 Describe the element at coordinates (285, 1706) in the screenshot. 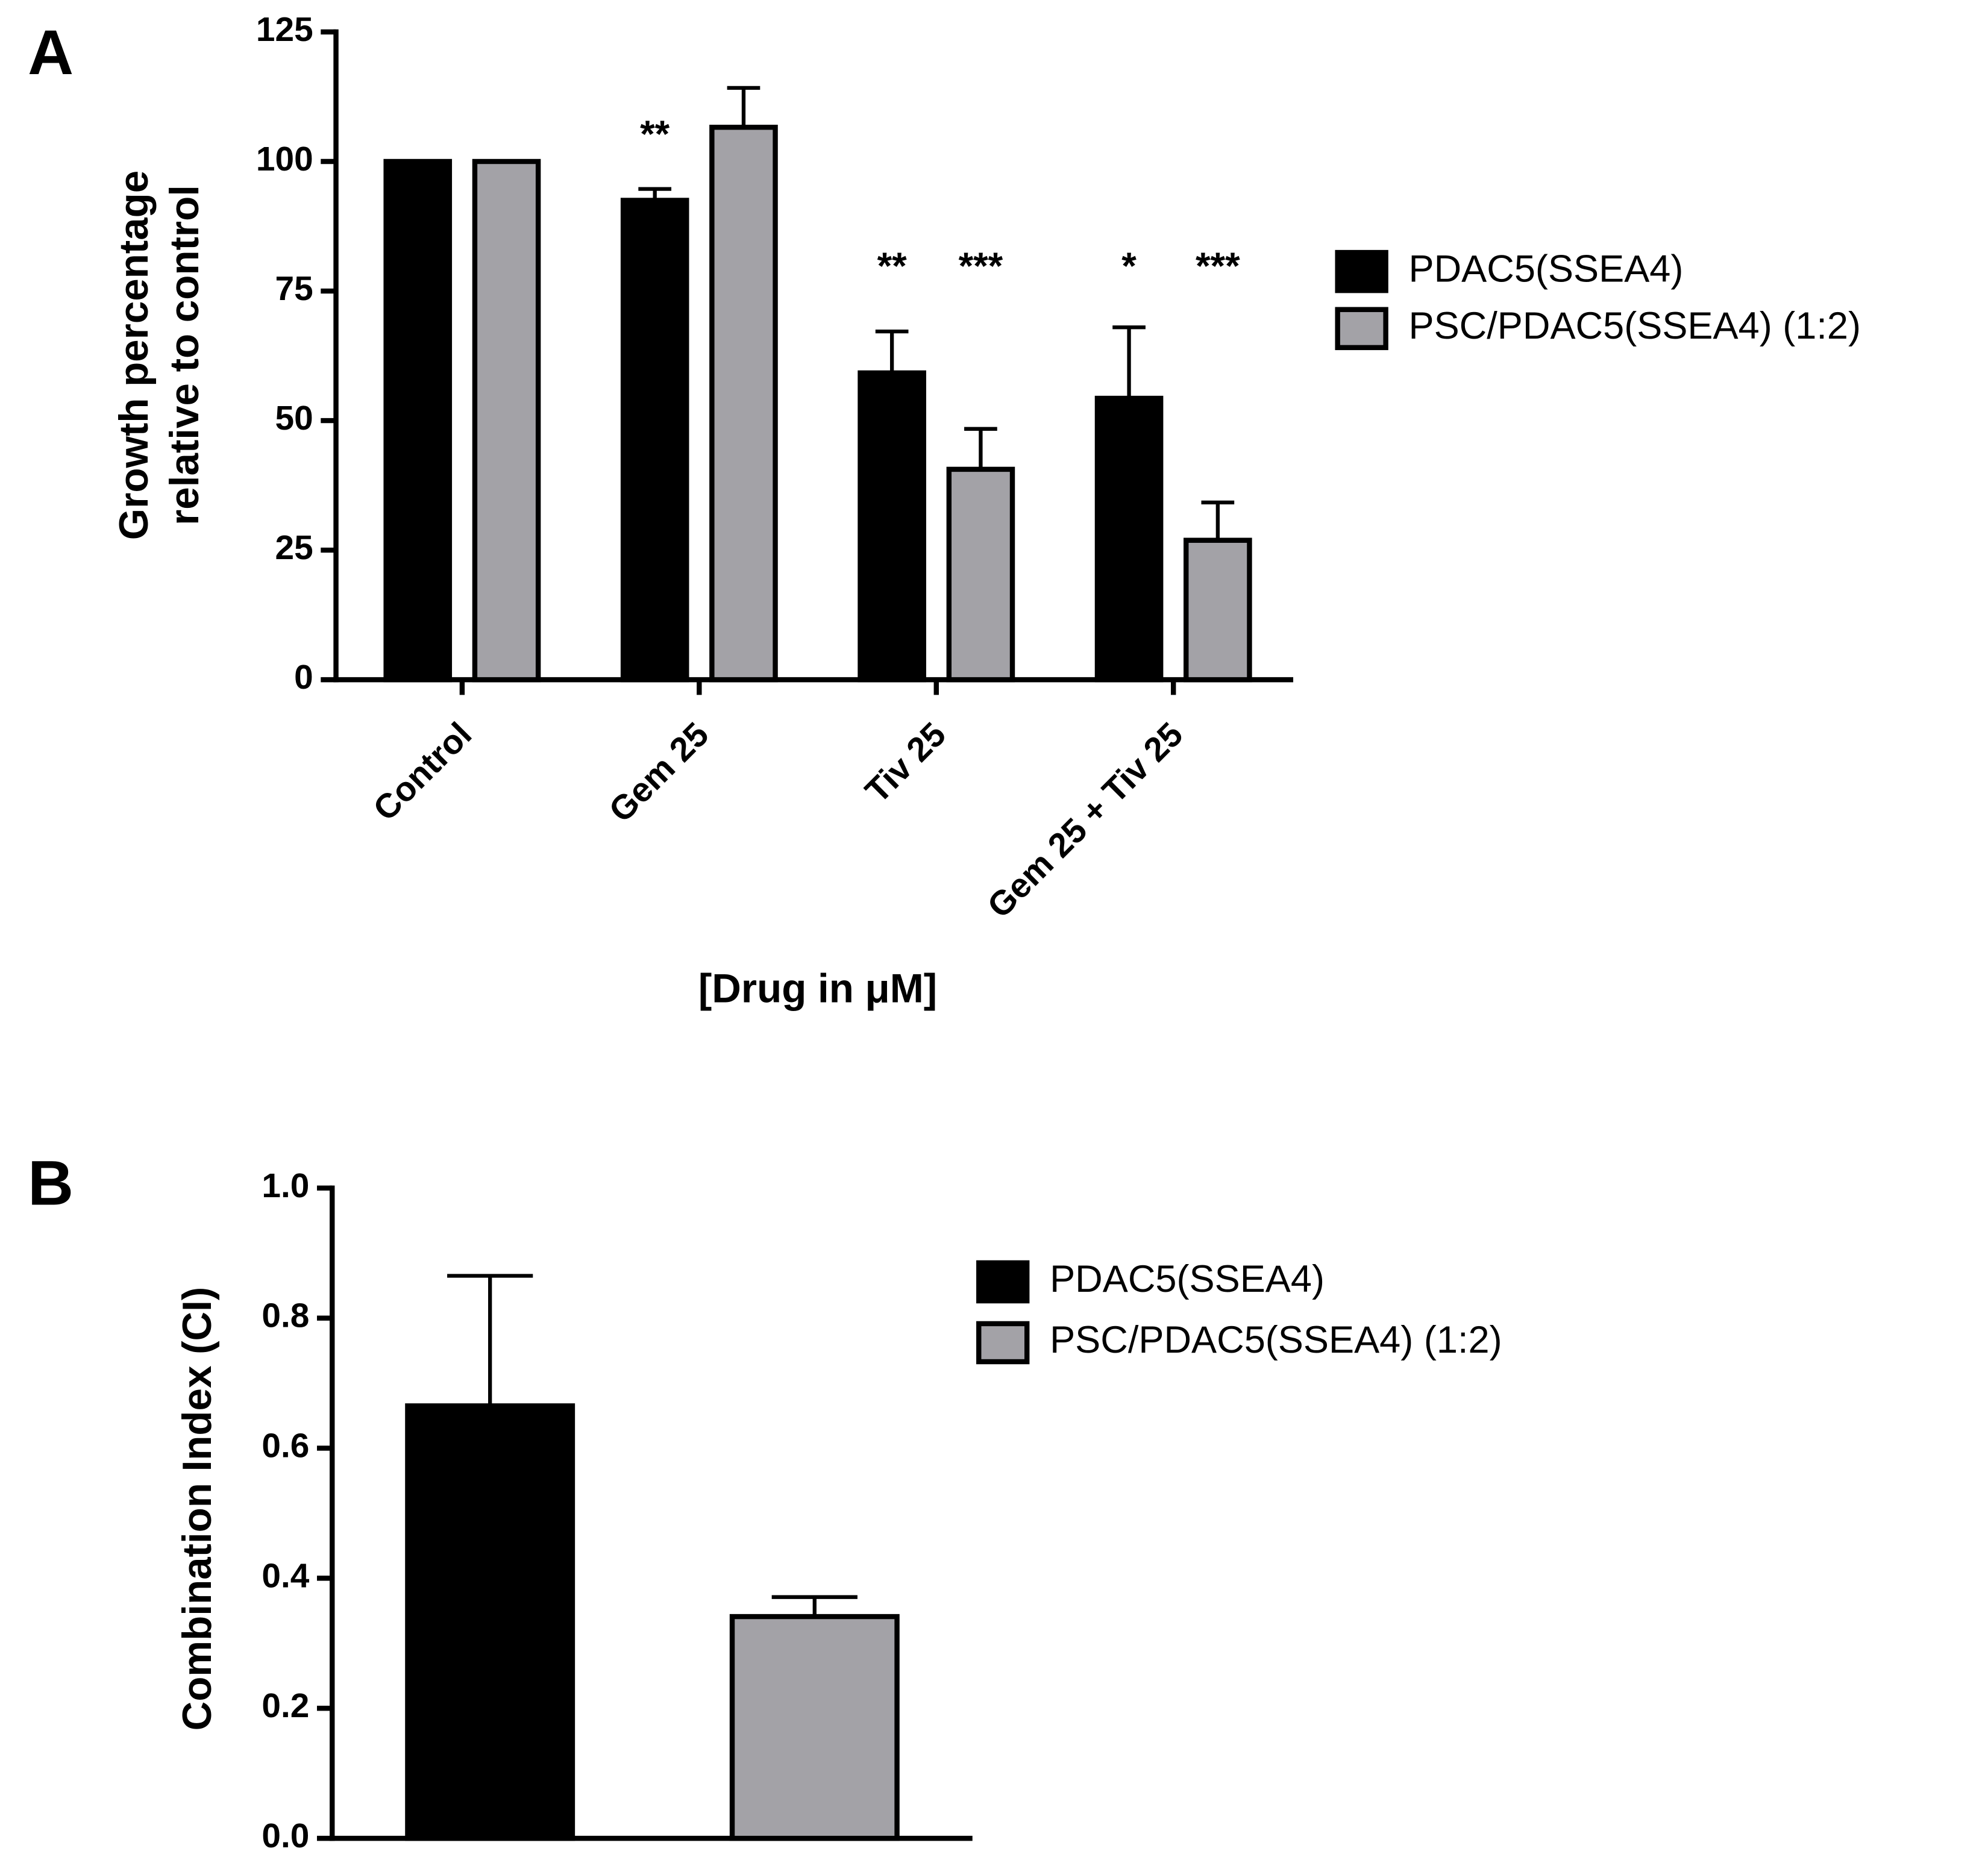

I see `y-tick-label: 0.2` at that location.